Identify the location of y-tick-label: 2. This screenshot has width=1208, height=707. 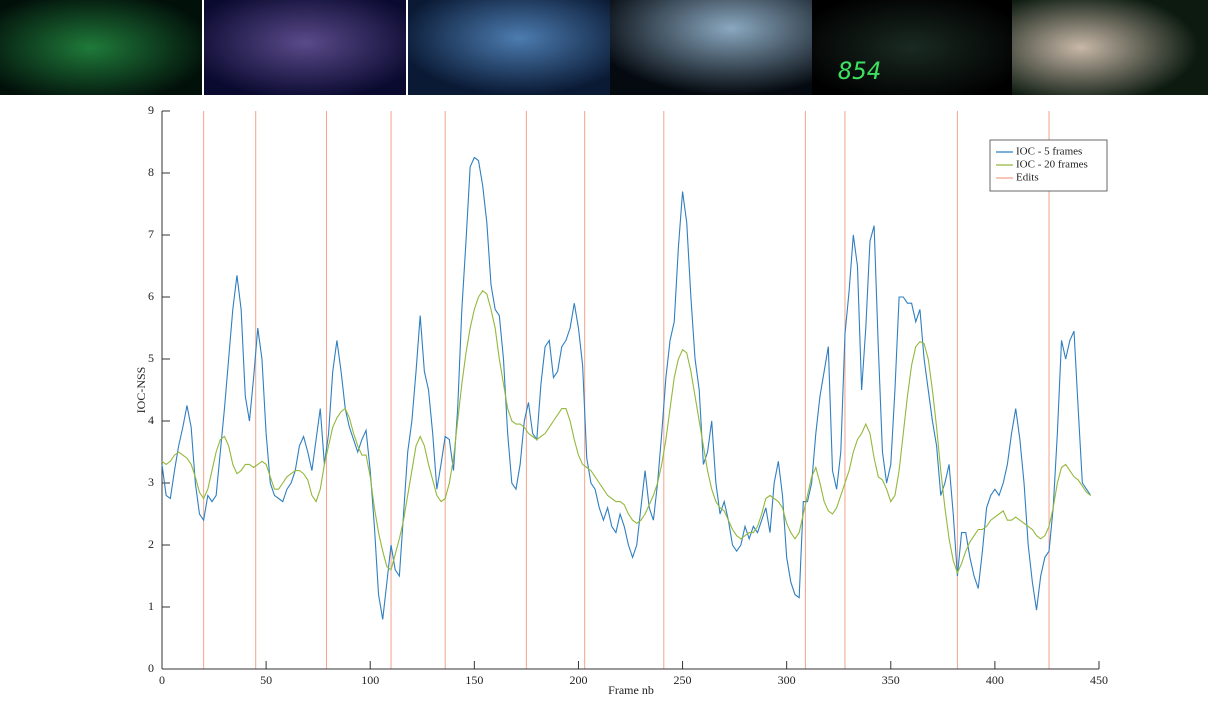
(151, 544).